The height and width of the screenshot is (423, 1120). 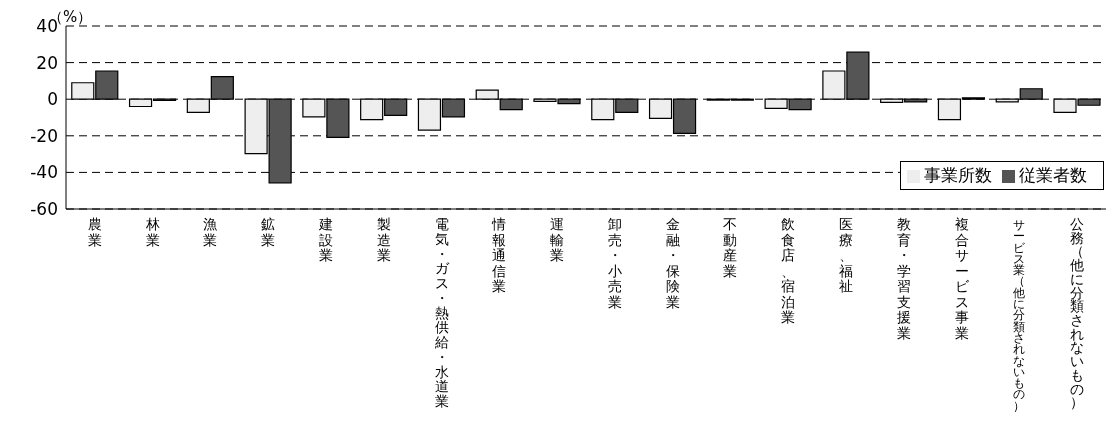 What do you see at coordinates (383, 239) in the screenshot?
I see `x-tick-label: 製造業` at bounding box center [383, 239].